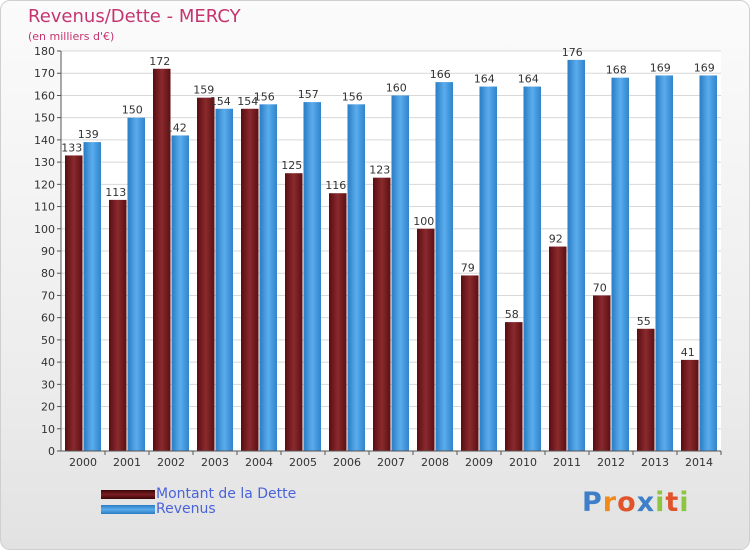  I want to click on data-label-dette: 172, so click(159, 61).